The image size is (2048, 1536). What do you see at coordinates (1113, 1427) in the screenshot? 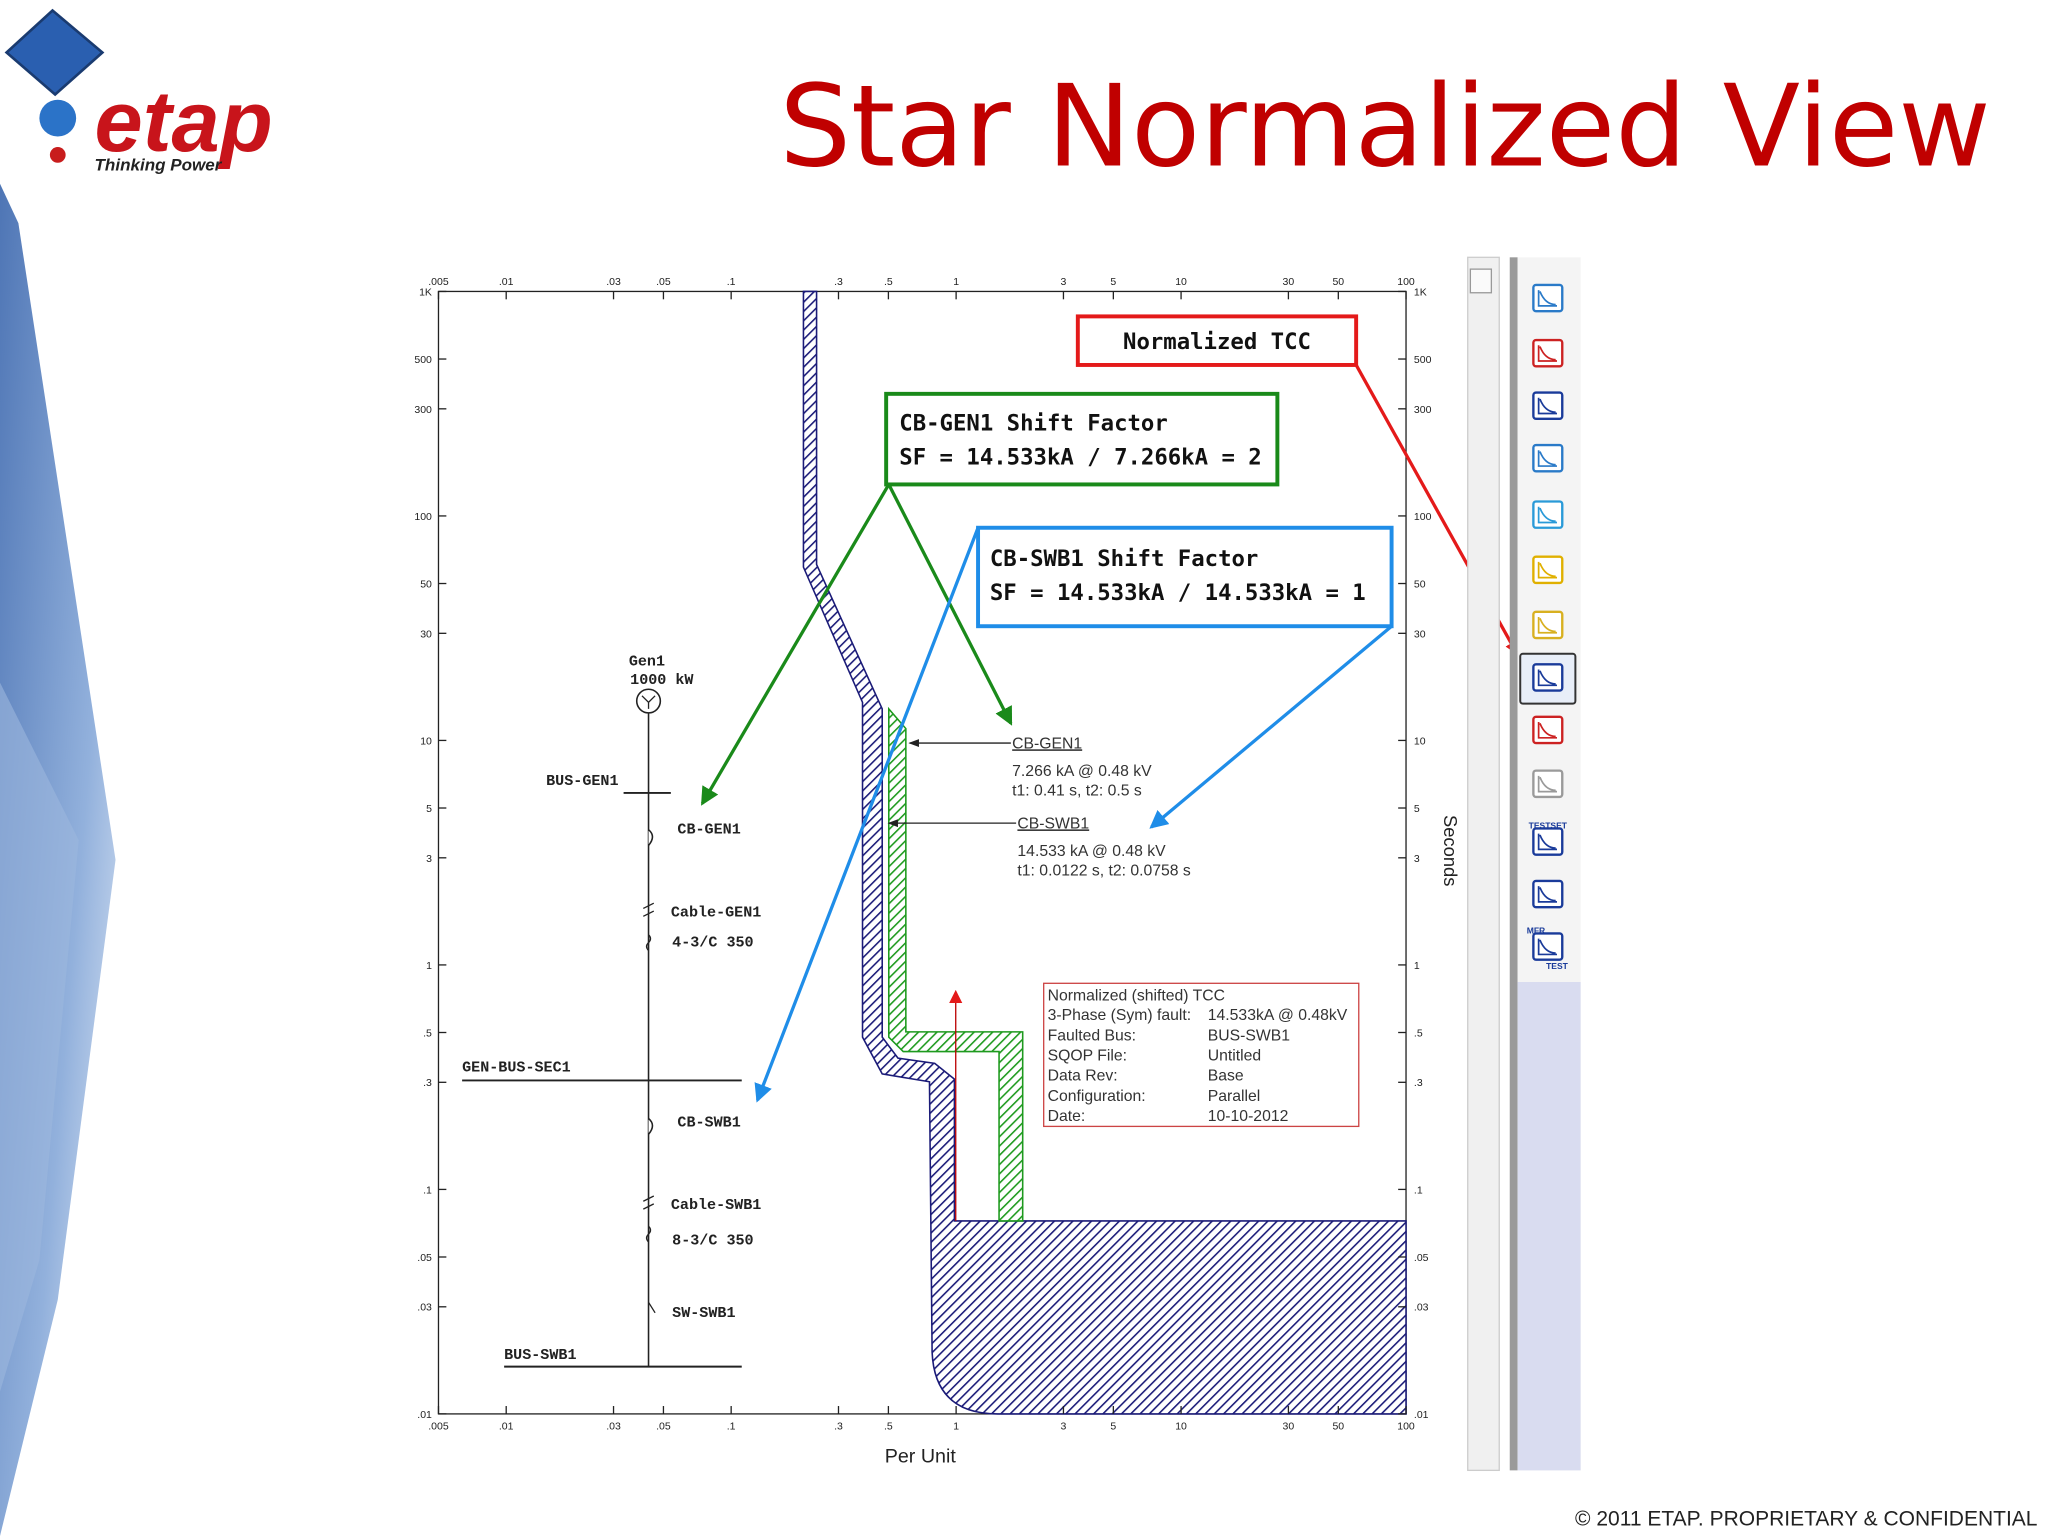
I see `x-tick-label: 5` at bounding box center [1113, 1427].